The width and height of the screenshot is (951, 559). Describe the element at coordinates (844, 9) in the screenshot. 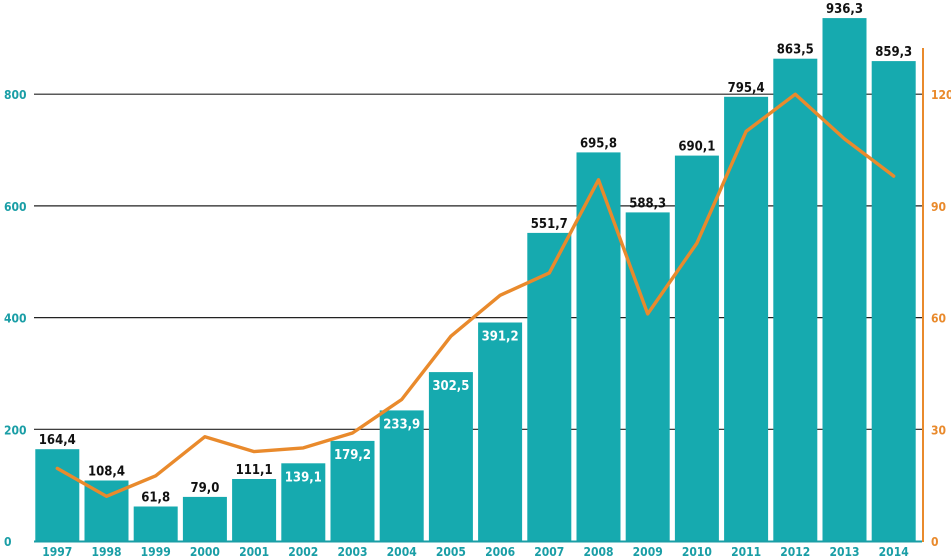

I see `bar-label-2013: 936,3` at that location.